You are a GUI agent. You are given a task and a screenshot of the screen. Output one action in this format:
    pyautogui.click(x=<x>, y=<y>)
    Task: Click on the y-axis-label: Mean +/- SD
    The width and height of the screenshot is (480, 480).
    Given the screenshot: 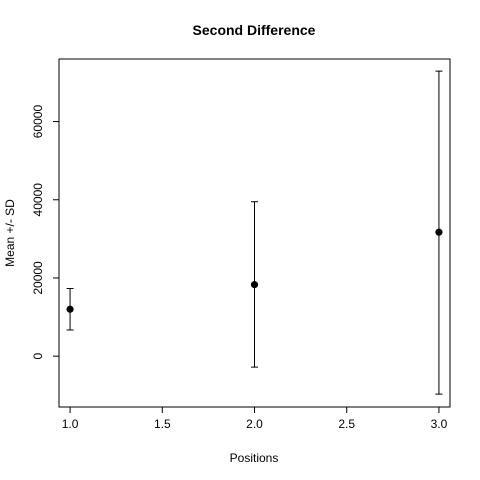 What is the action you would take?
    pyautogui.click(x=10, y=233)
    